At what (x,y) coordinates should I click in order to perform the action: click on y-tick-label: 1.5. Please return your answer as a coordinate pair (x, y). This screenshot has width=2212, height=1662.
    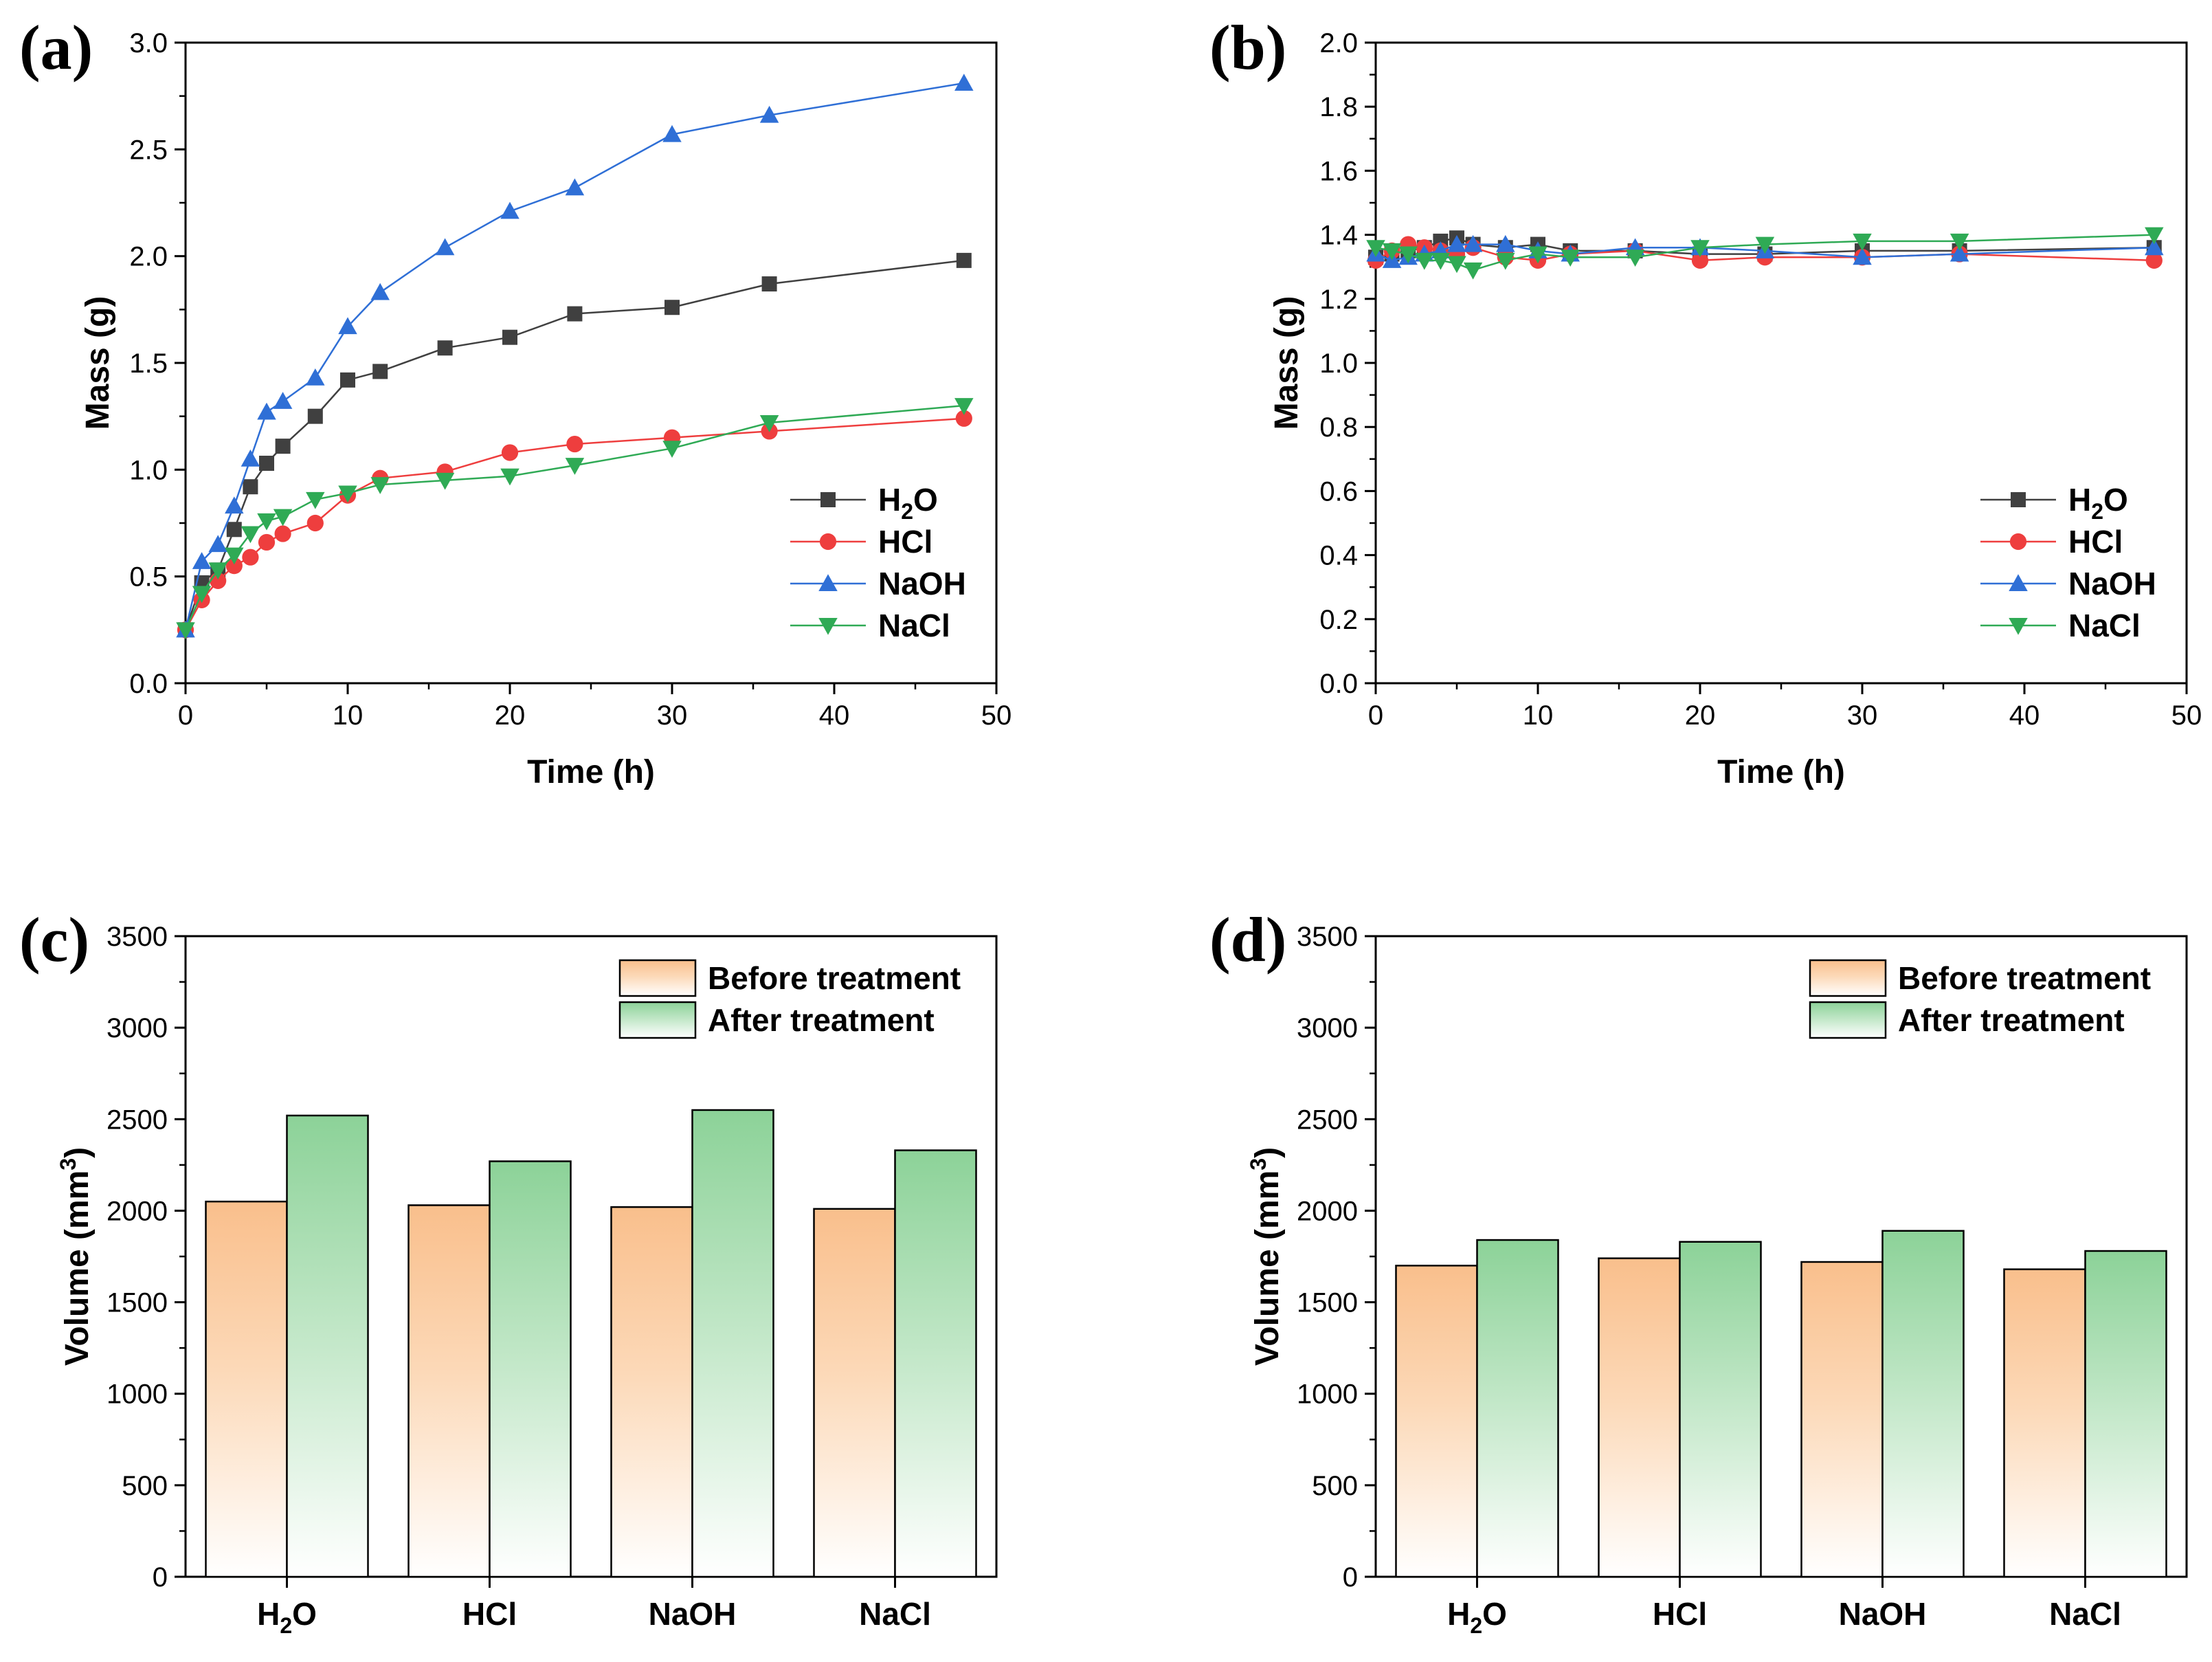
    Looking at the image, I should click on (148, 363).